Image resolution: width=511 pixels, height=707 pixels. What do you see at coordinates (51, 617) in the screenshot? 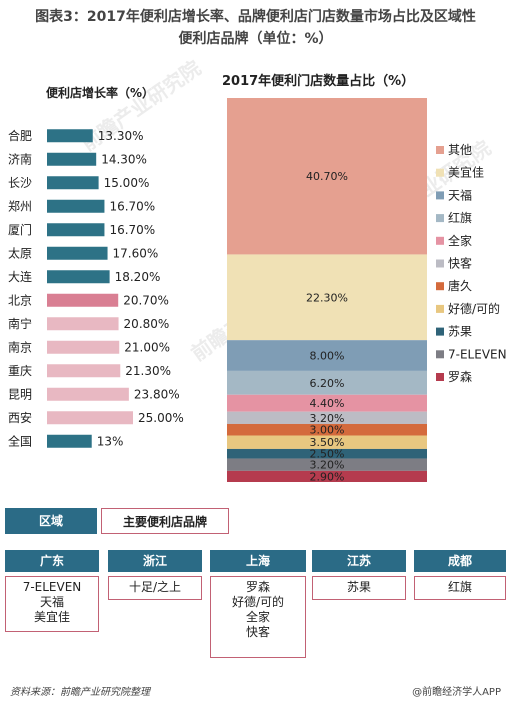
I see `brand-name: 美宜佳` at bounding box center [51, 617].